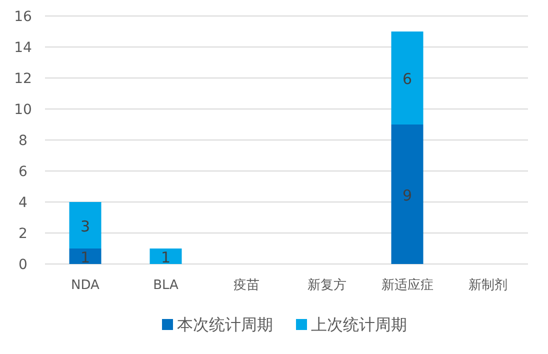  Describe the element at coordinates (23, 79) in the screenshot. I see `y-tick-label: 12` at that location.